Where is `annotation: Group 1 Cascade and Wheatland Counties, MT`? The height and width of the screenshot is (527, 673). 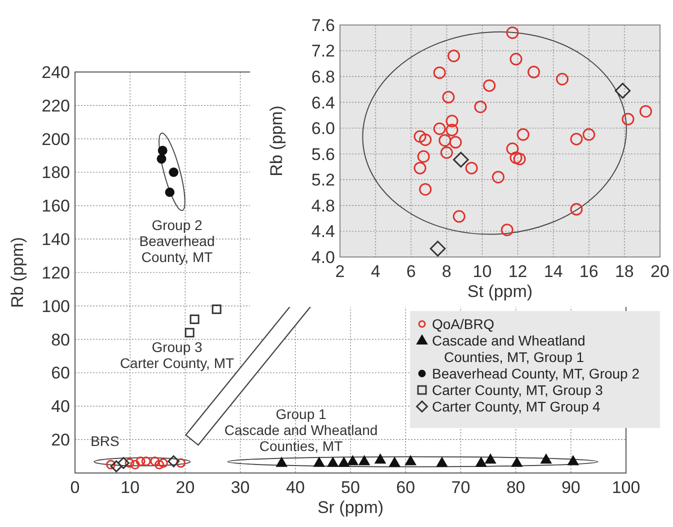
annotation: Group 1 Cascade and Wheatland Counties, MT is located at coordinates (301, 430).